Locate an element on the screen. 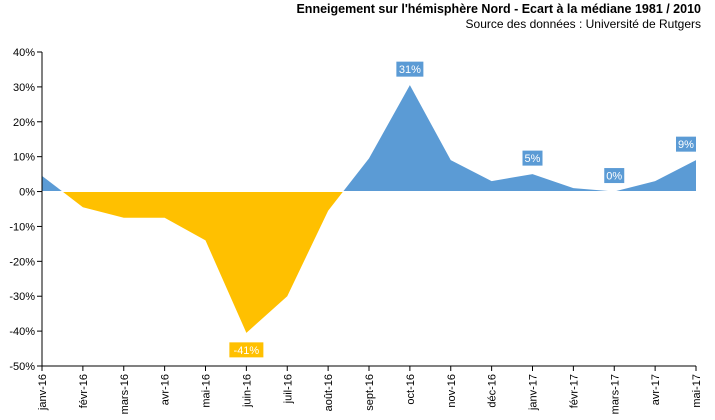  x-tick-label: oct-16 is located at coordinates (411, 389).